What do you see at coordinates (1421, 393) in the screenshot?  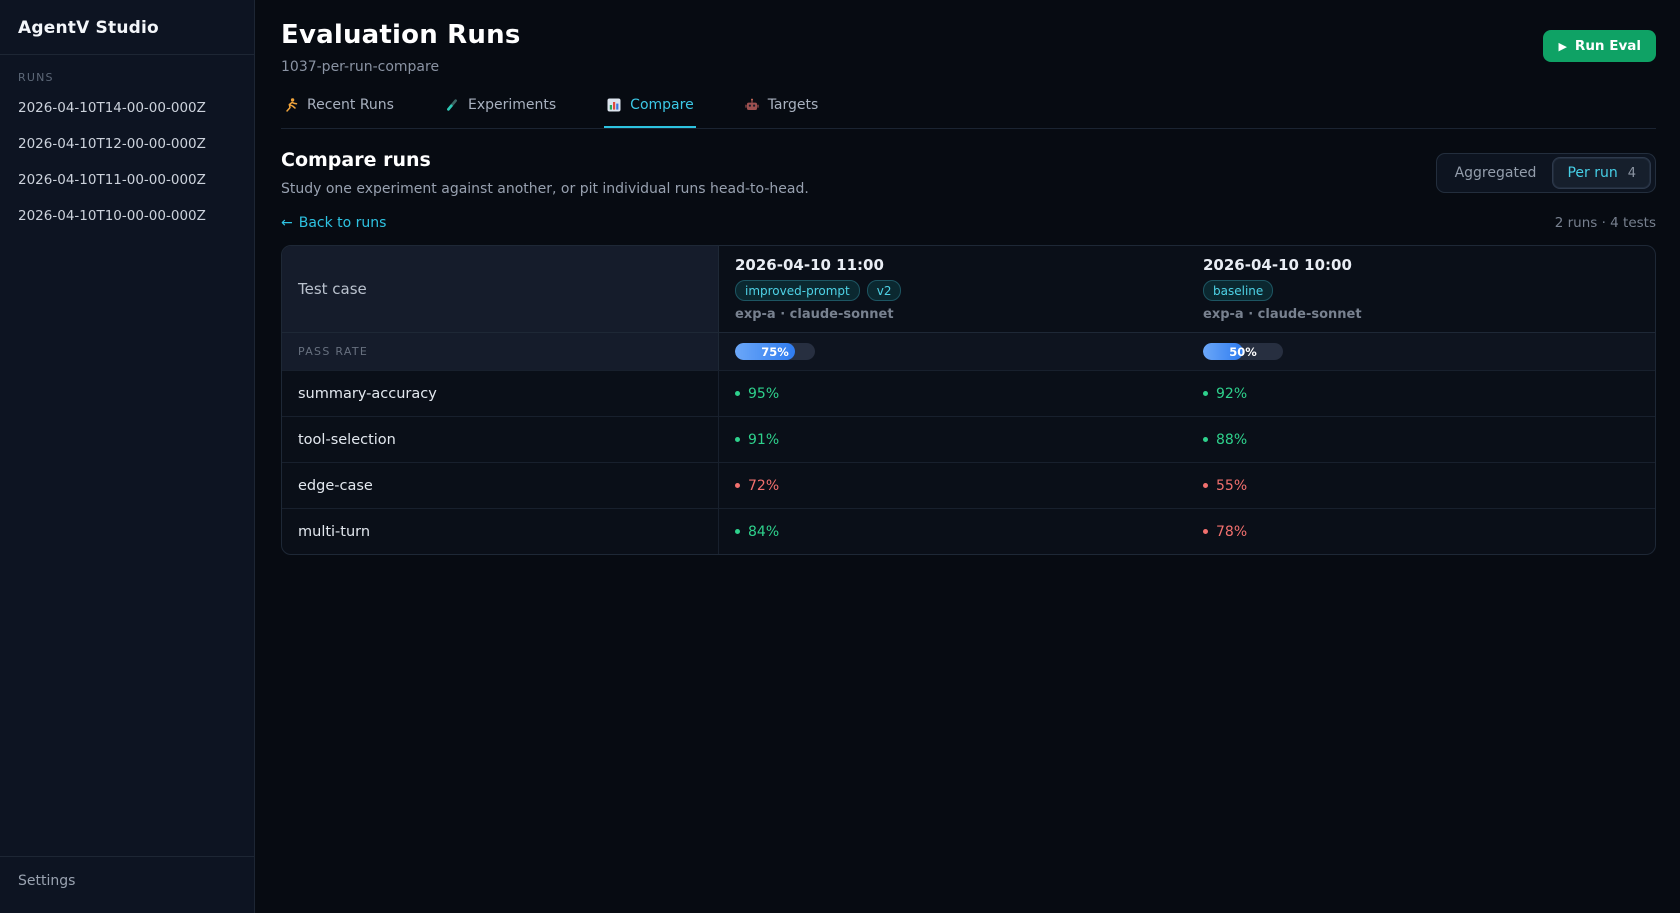 I see `test-result-cell: 92%` at bounding box center [1421, 393].